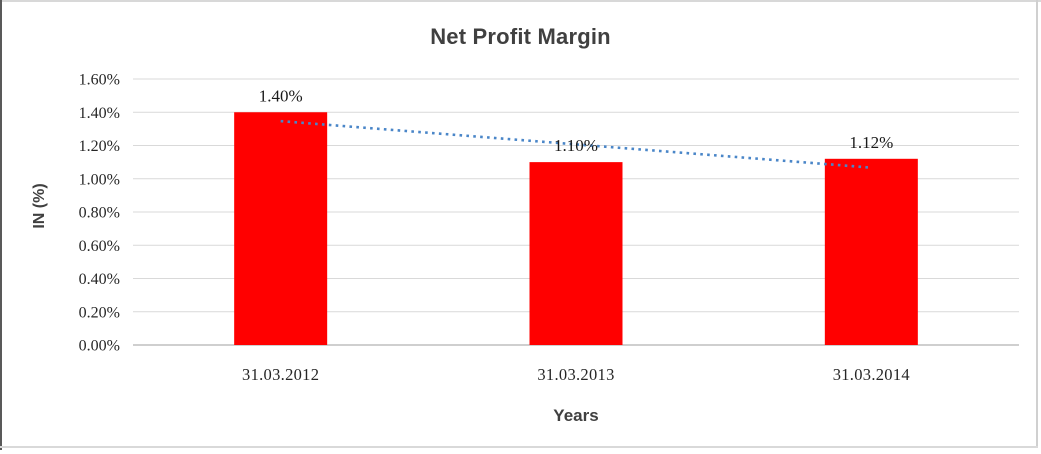 This screenshot has height=454, width=1041. I want to click on frame-border-bottom, so click(519, 447).